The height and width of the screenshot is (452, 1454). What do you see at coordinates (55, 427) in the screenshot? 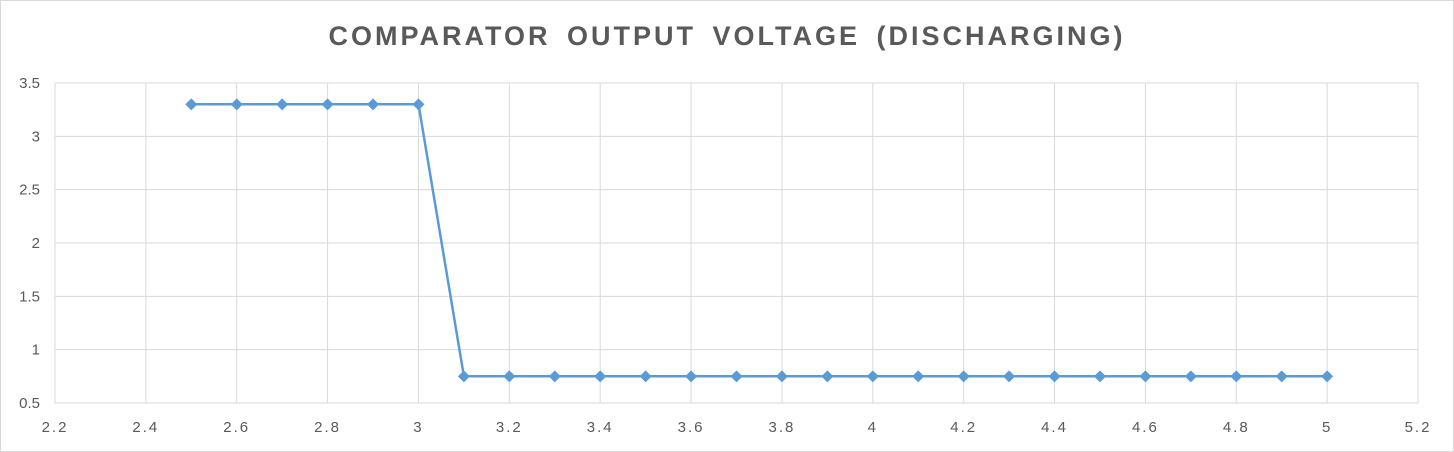
I see `x-tick-label: 2.2` at bounding box center [55, 427].